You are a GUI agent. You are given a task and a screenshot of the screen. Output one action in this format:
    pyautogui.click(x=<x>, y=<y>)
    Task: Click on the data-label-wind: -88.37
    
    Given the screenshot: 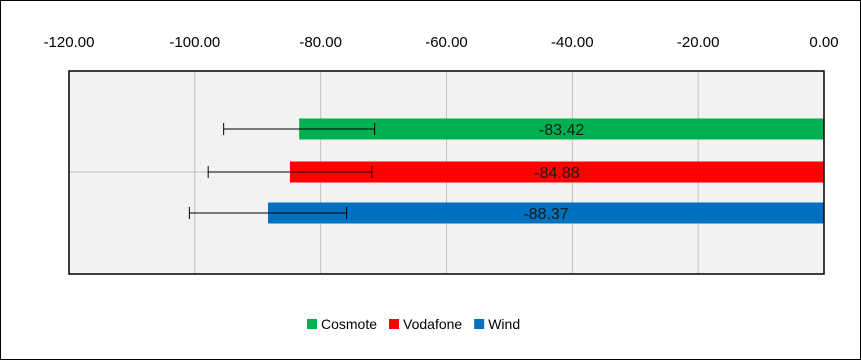 What is the action you would take?
    pyautogui.click(x=545, y=214)
    